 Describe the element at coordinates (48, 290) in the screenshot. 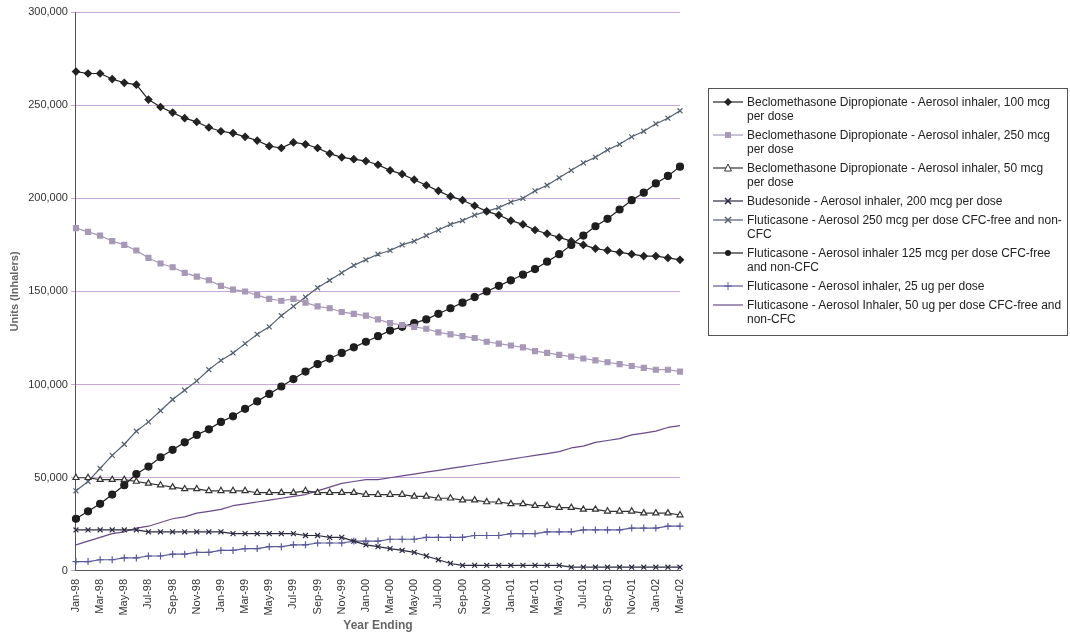

I see `y-tick-label: 150,000` at that location.